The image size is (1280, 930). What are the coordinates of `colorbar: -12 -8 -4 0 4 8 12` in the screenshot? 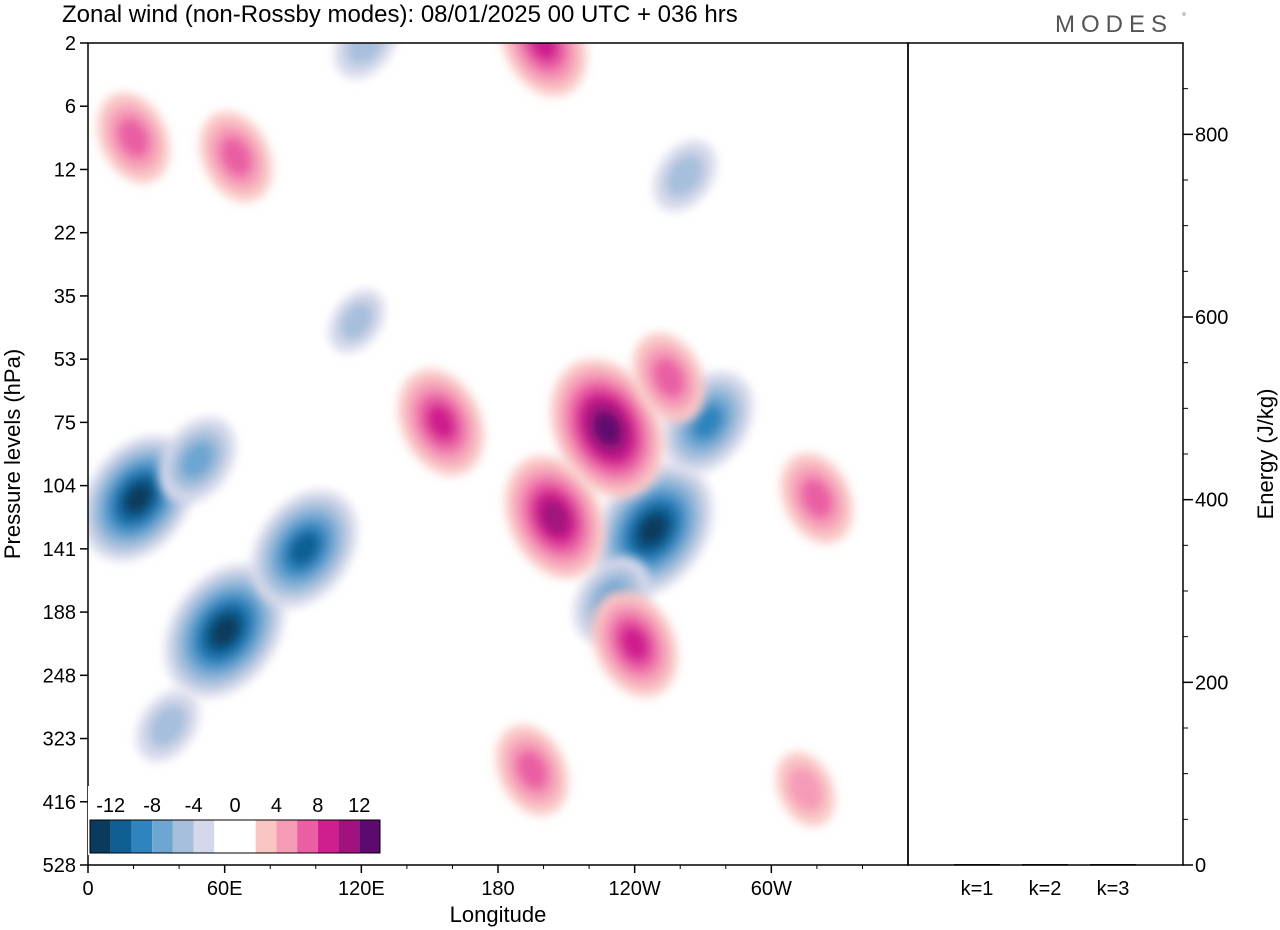 It's located at (235, 820).